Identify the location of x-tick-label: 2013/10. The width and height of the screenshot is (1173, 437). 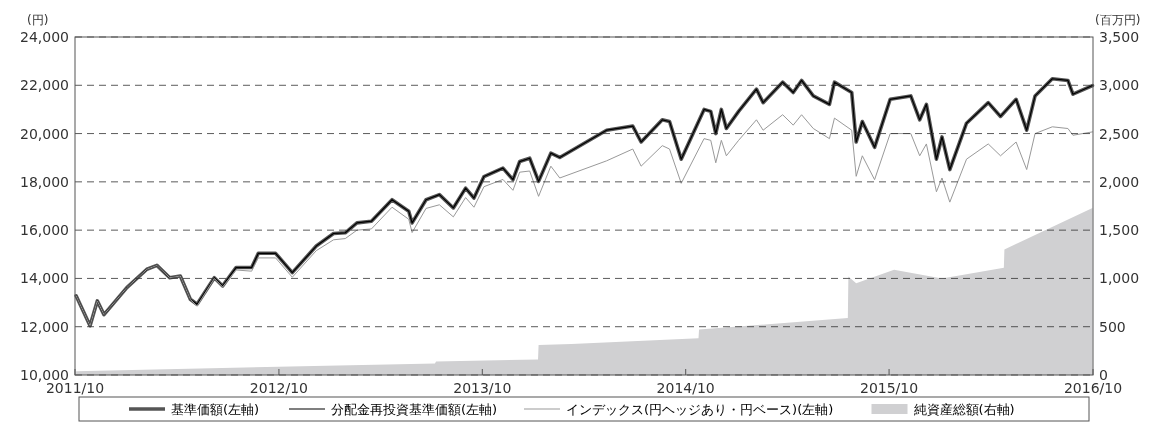
(482, 388).